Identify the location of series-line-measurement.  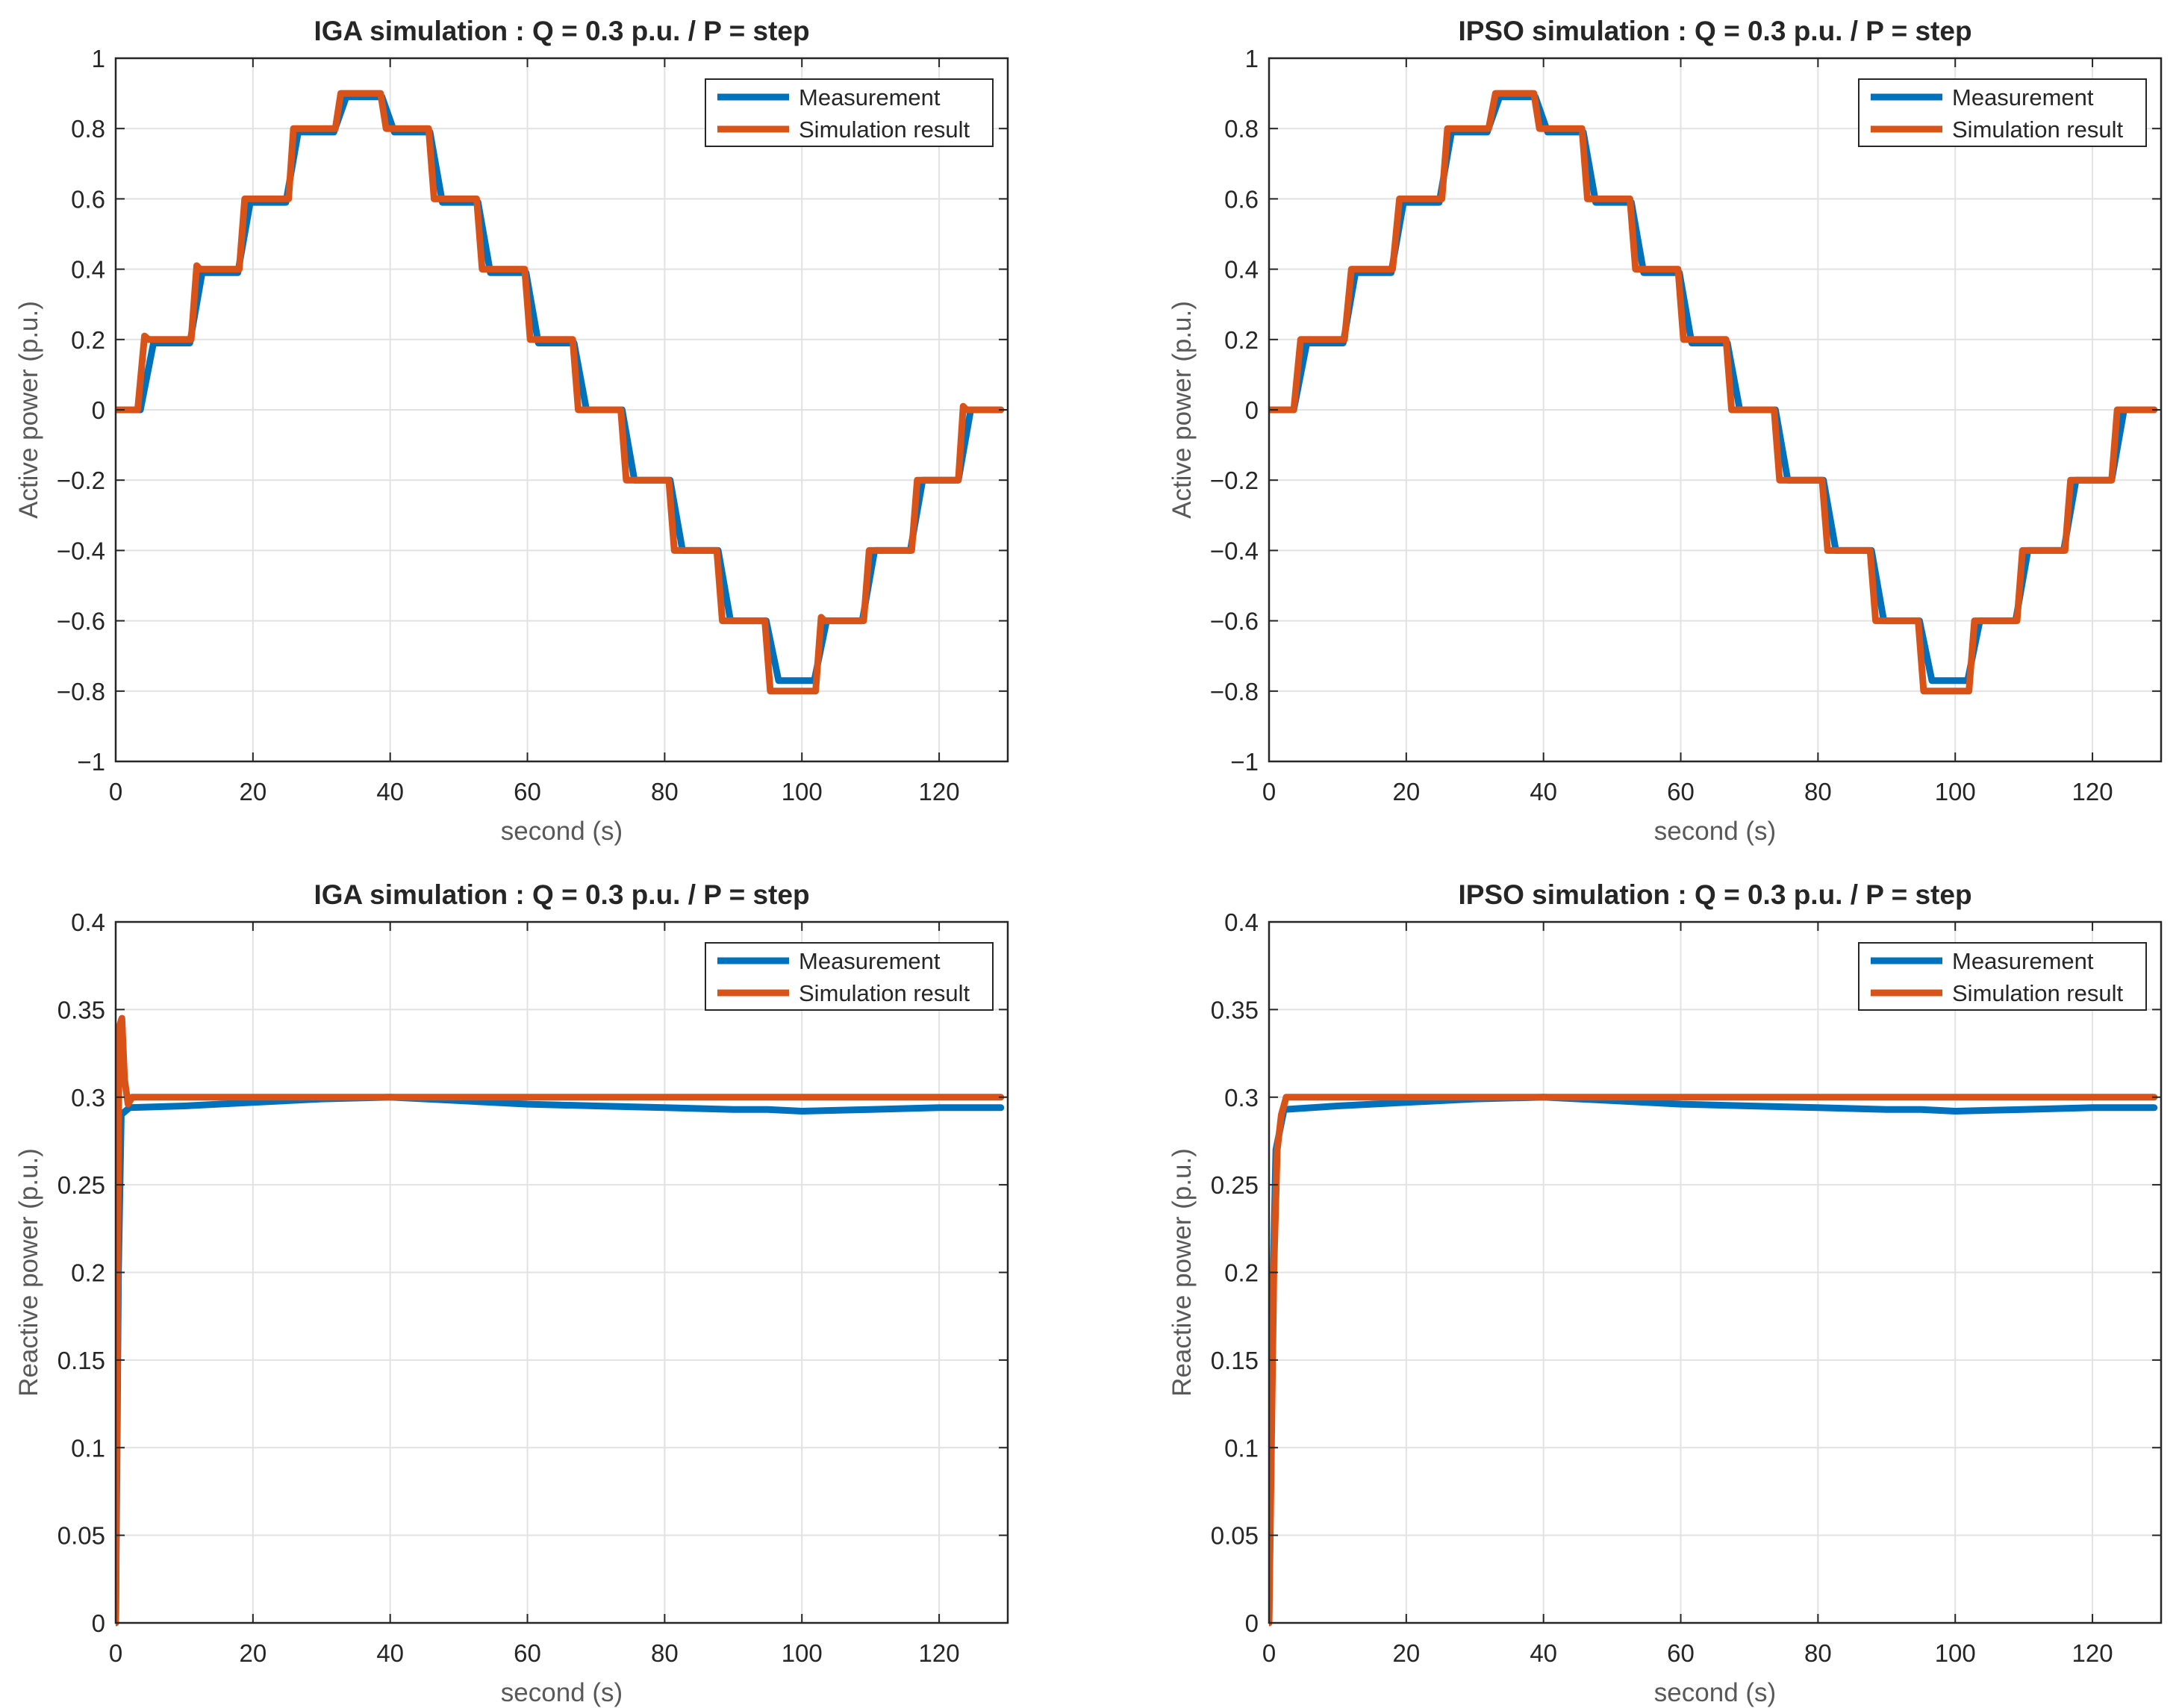
(560, 1360).